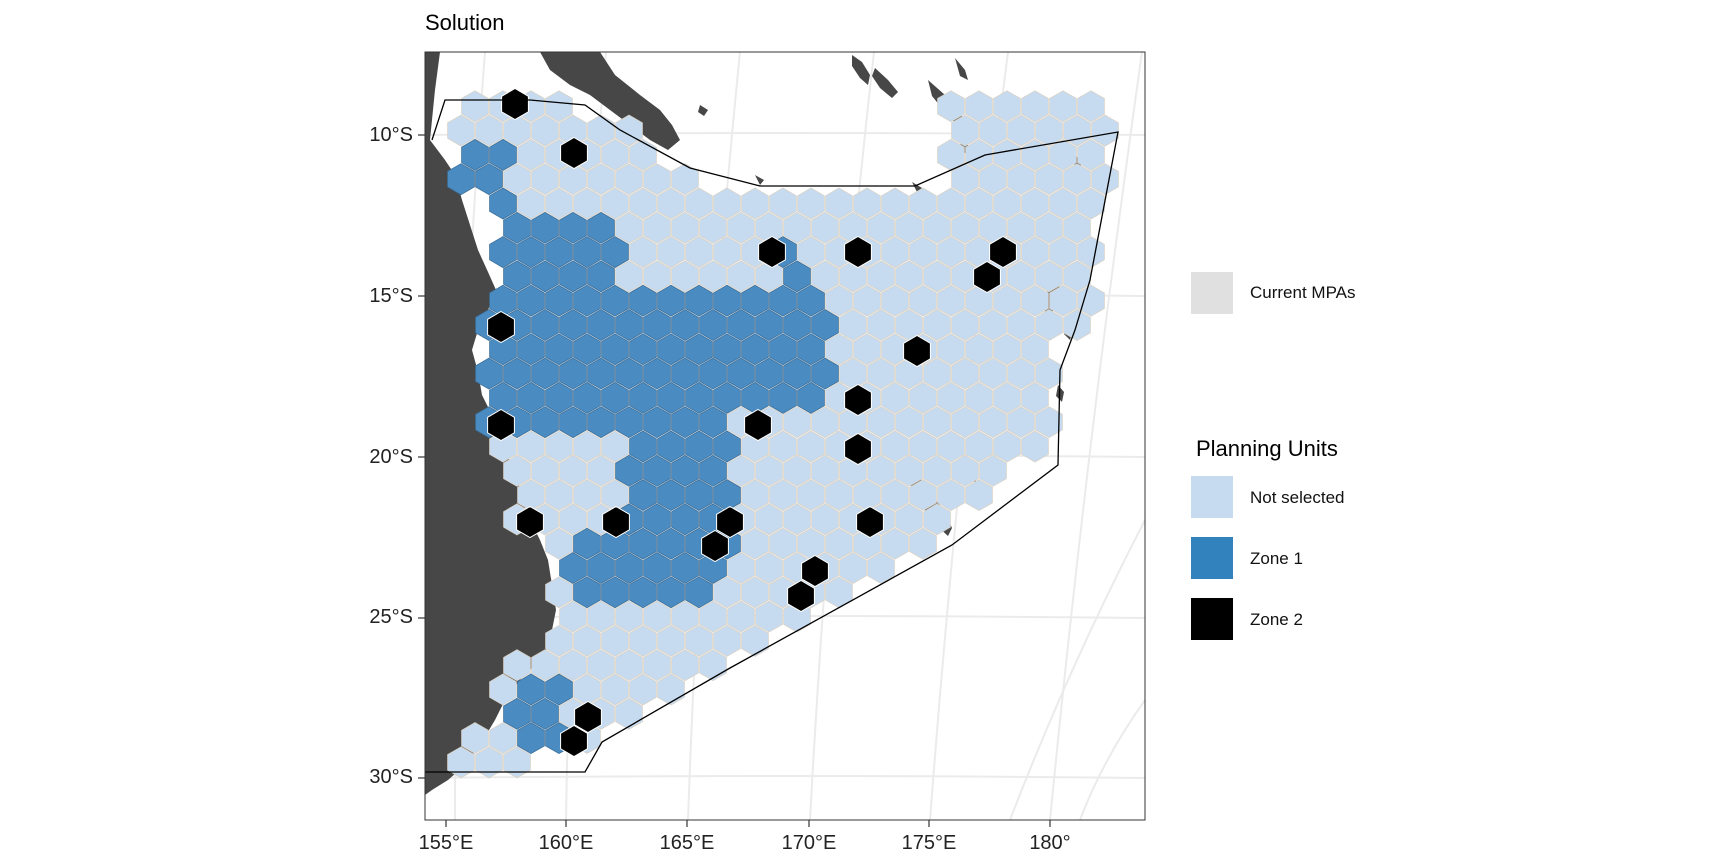 This screenshot has height=865, width=1728. I want to click on graticule-longitude-line, so click(1112, 759).